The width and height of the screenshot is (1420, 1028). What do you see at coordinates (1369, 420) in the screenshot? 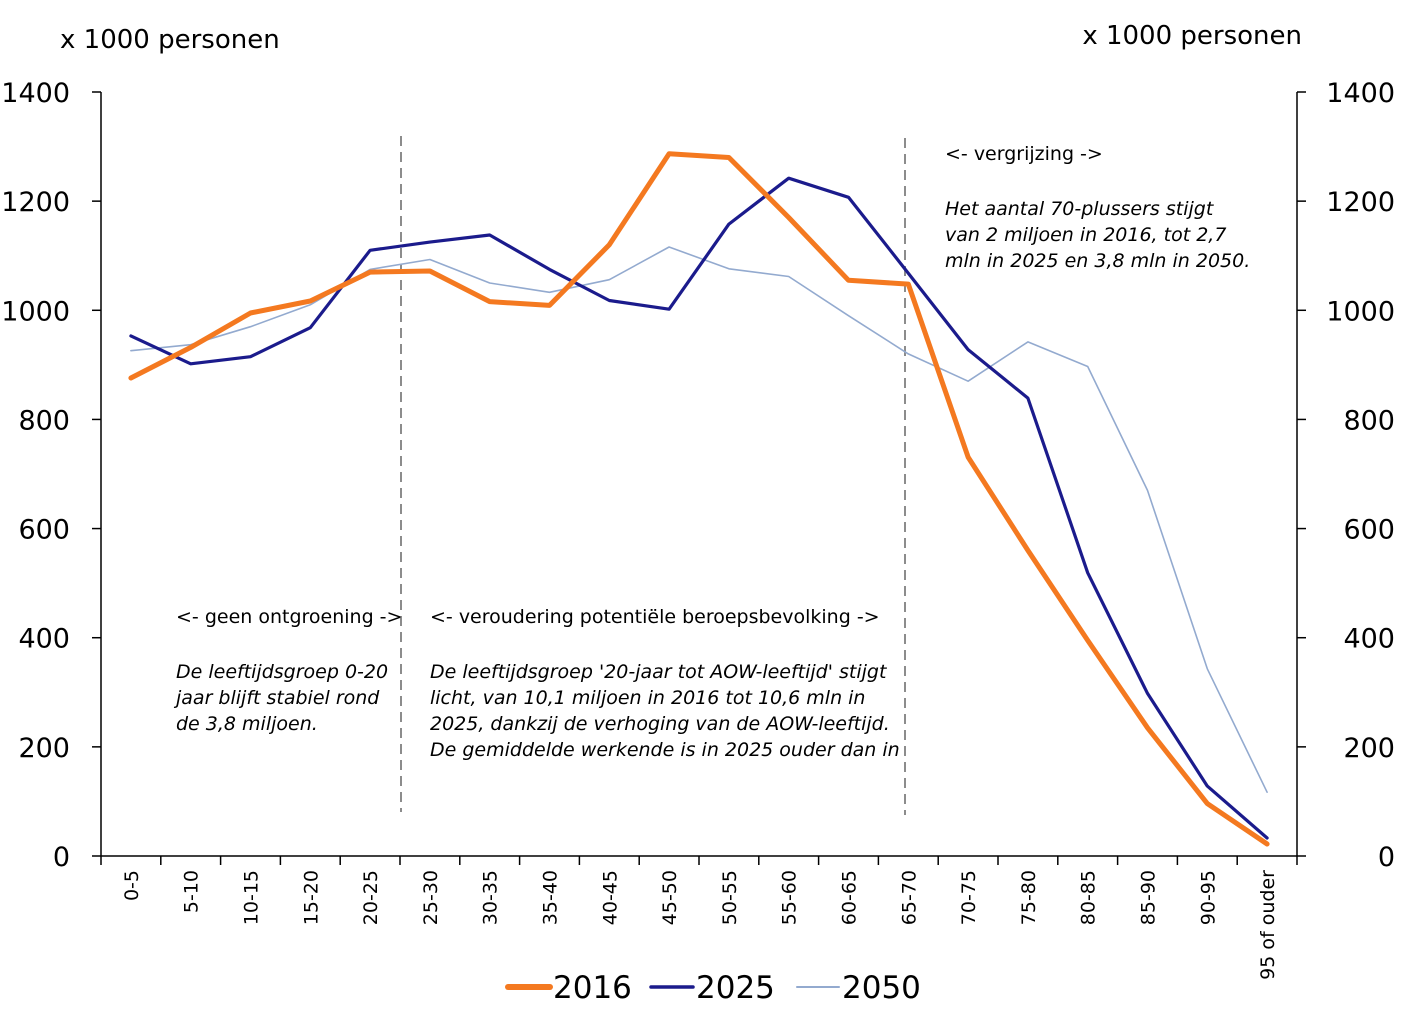
I see `right-y-tick-label: 800` at bounding box center [1369, 420].